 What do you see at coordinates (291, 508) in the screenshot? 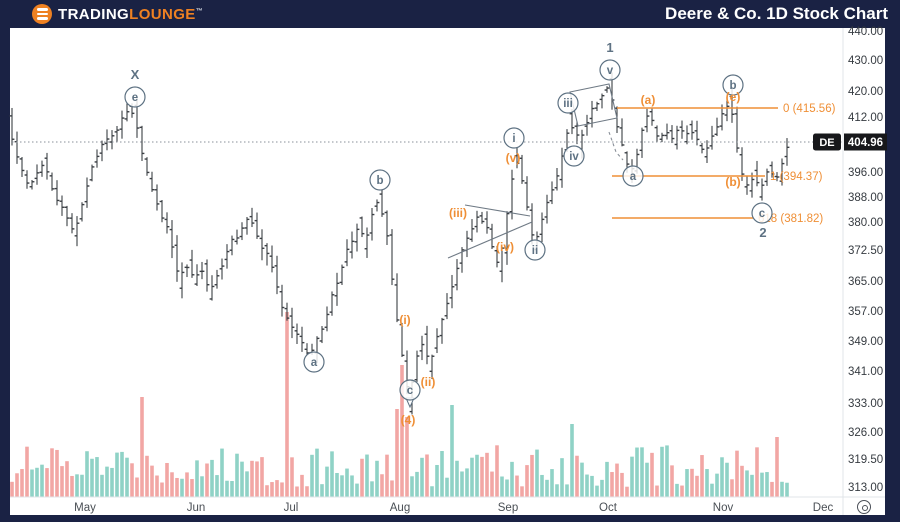
I see `month-label-Jul: Jul` at bounding box center [291, 508].